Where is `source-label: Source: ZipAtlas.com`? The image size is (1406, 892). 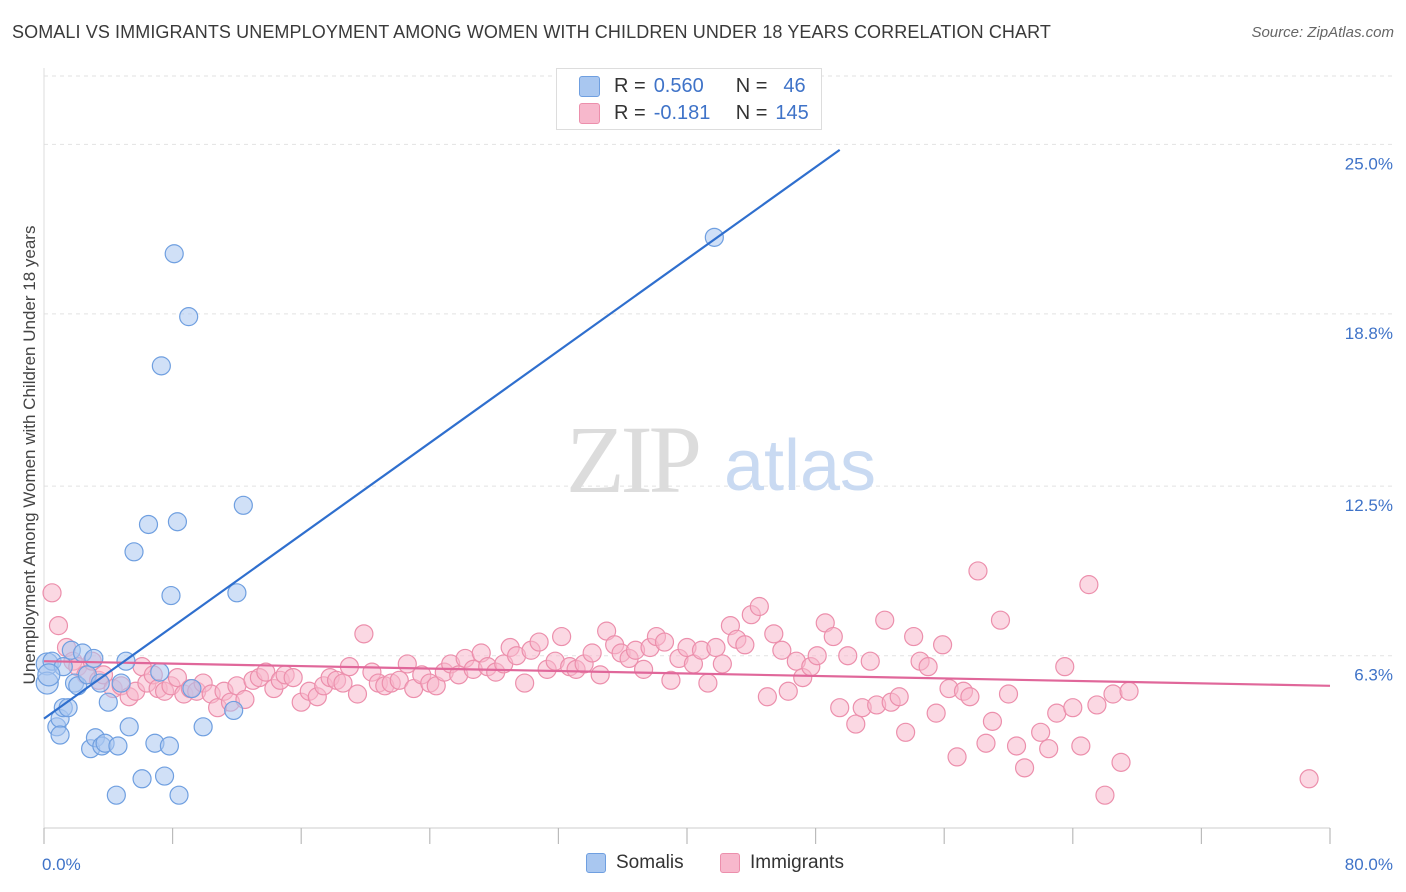
source-label: Source: ZipAtlas.com is located at coordinates (1322, 32).